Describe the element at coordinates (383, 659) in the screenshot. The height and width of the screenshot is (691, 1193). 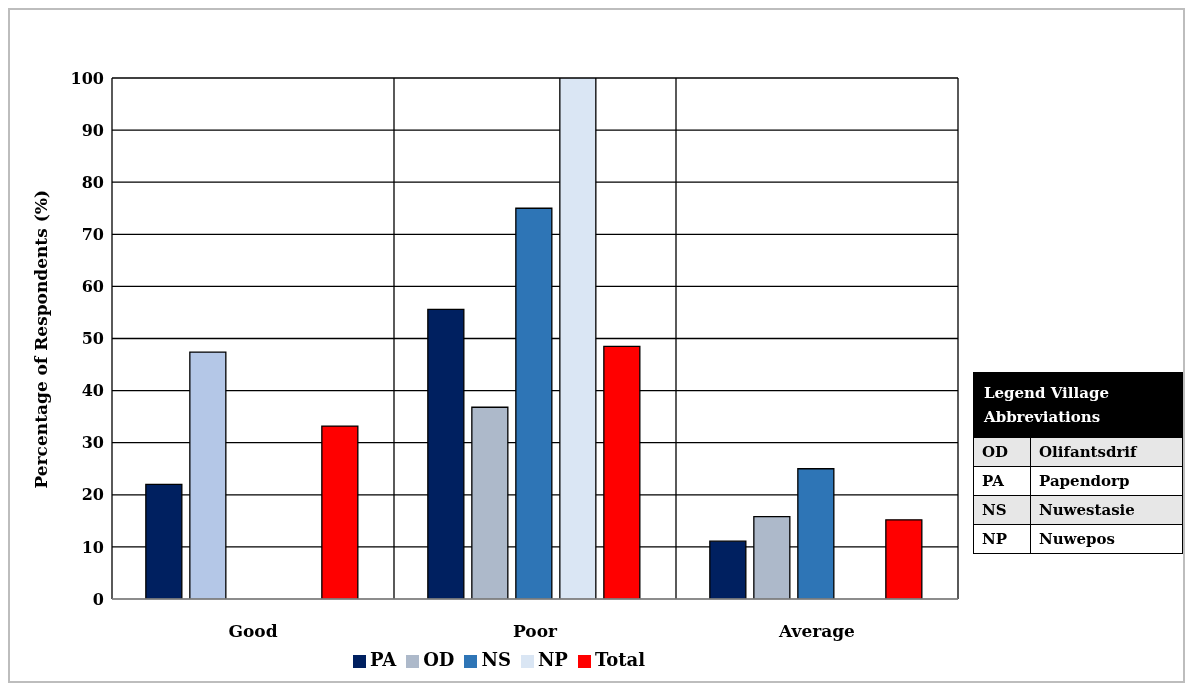
I see `legend-label: PA` at that location.